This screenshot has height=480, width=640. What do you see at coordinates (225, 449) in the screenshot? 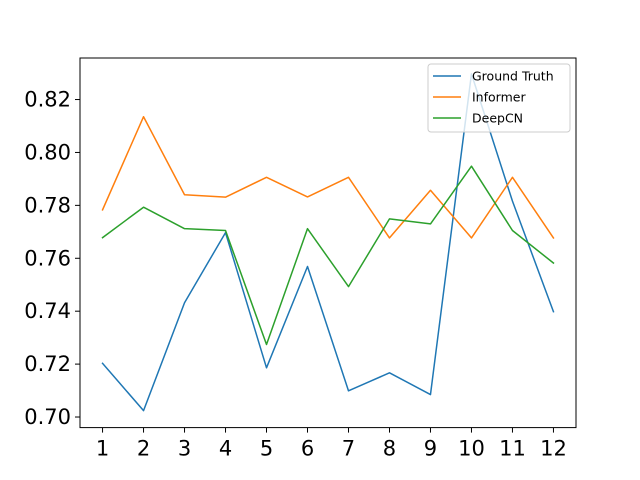
I see `x-tick-label: 4` at bounding box center [225, 449].